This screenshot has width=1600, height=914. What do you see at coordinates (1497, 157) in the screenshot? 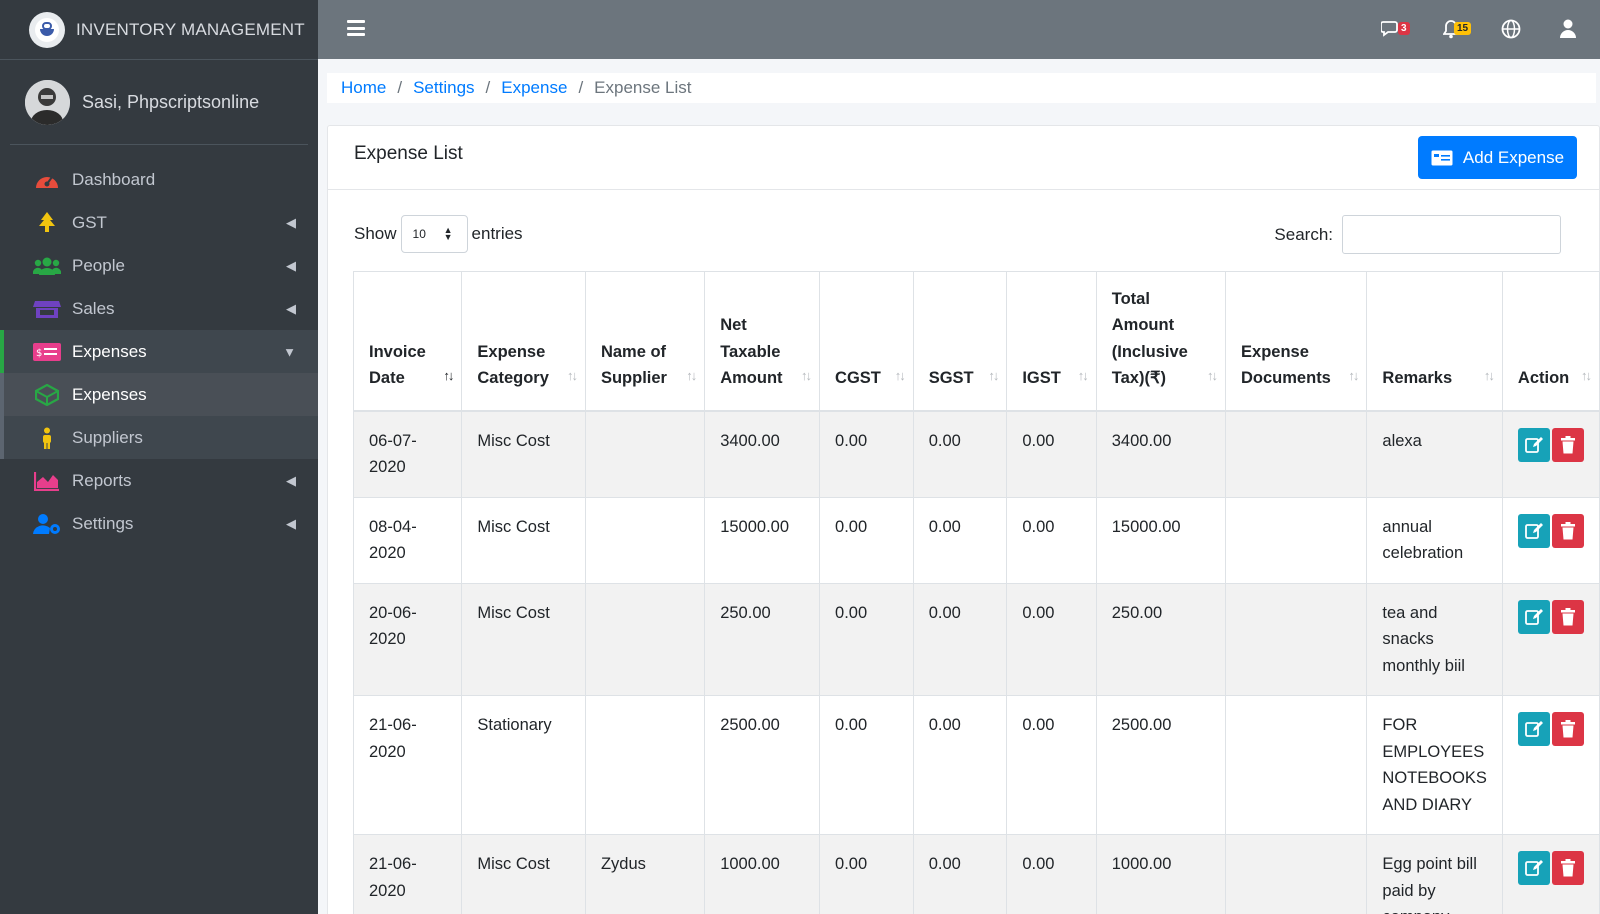
I see `add-expense-button: Add Expense` at bounding box center [1497, 157].